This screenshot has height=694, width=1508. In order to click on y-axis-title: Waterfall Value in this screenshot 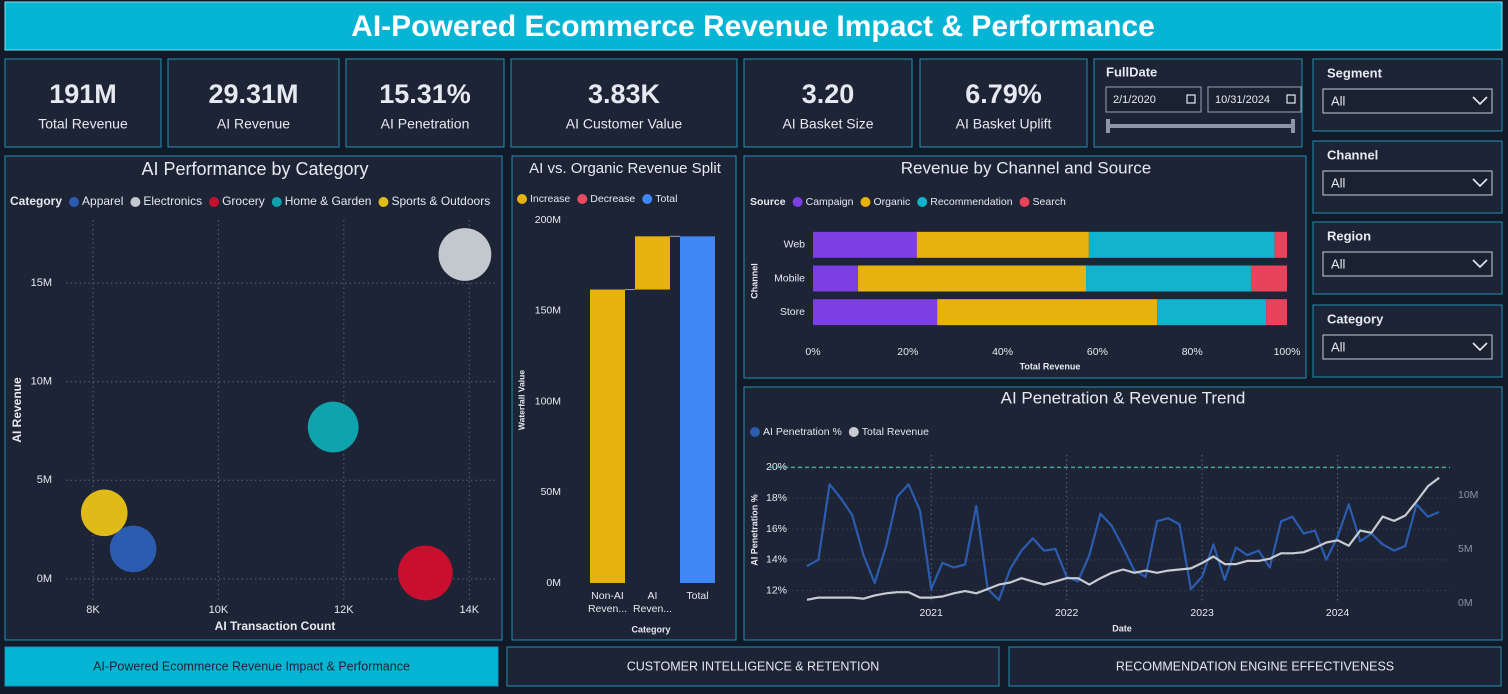, I will do `click(521, 400)`.